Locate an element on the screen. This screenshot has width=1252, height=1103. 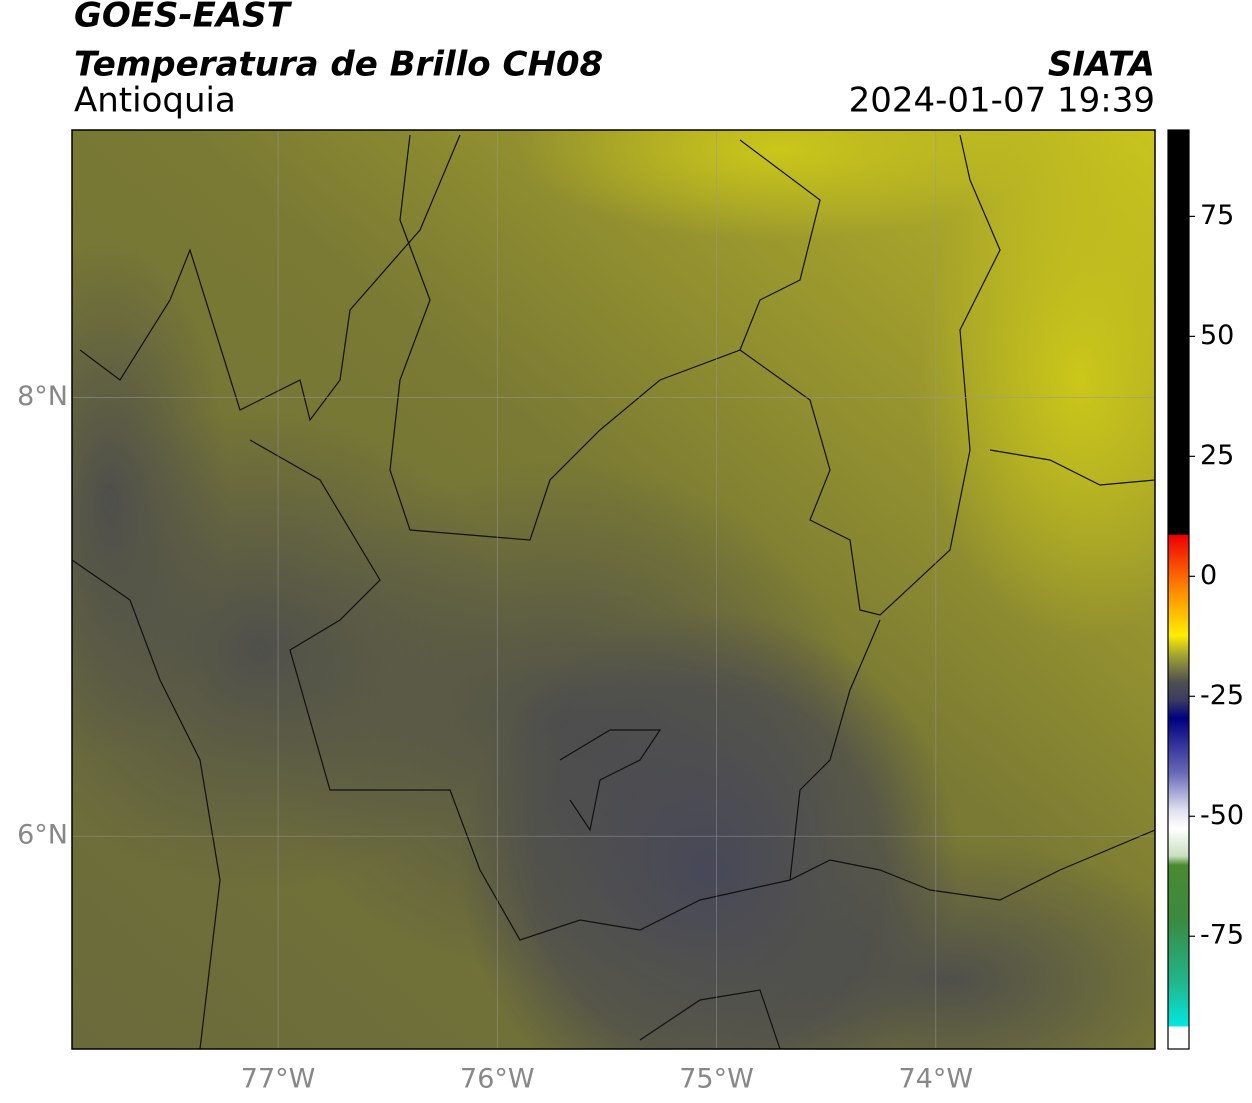
lon-tick-label: 75°W is located at coordinates (716, 1079).